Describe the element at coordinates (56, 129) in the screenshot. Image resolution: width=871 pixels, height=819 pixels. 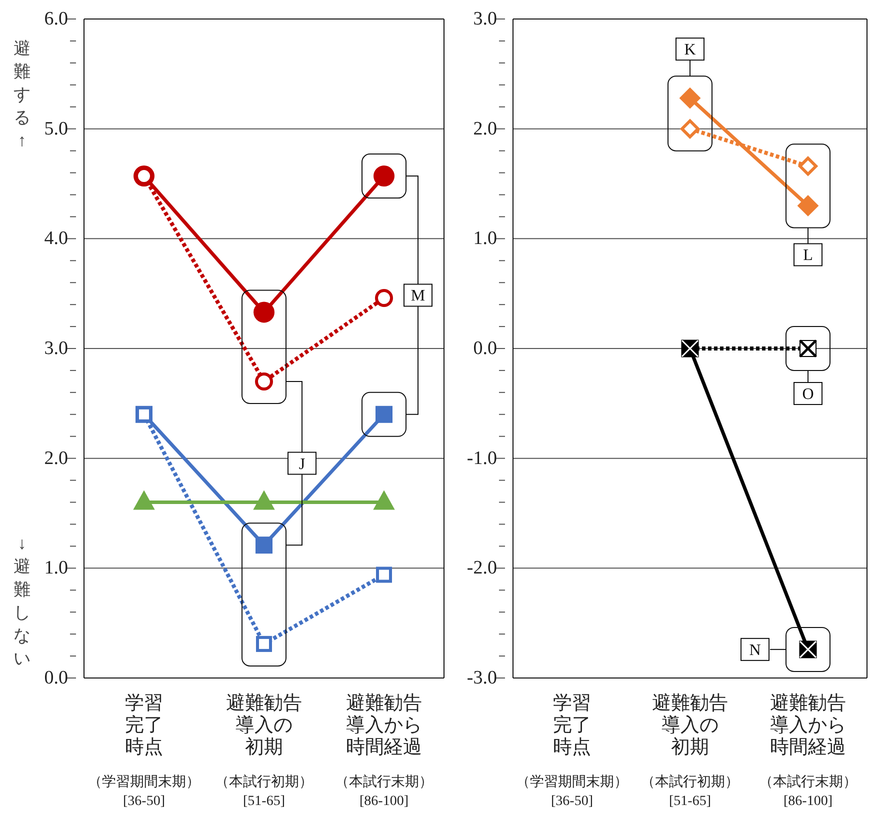
I see `y-tick-label: 5.0` at that location.